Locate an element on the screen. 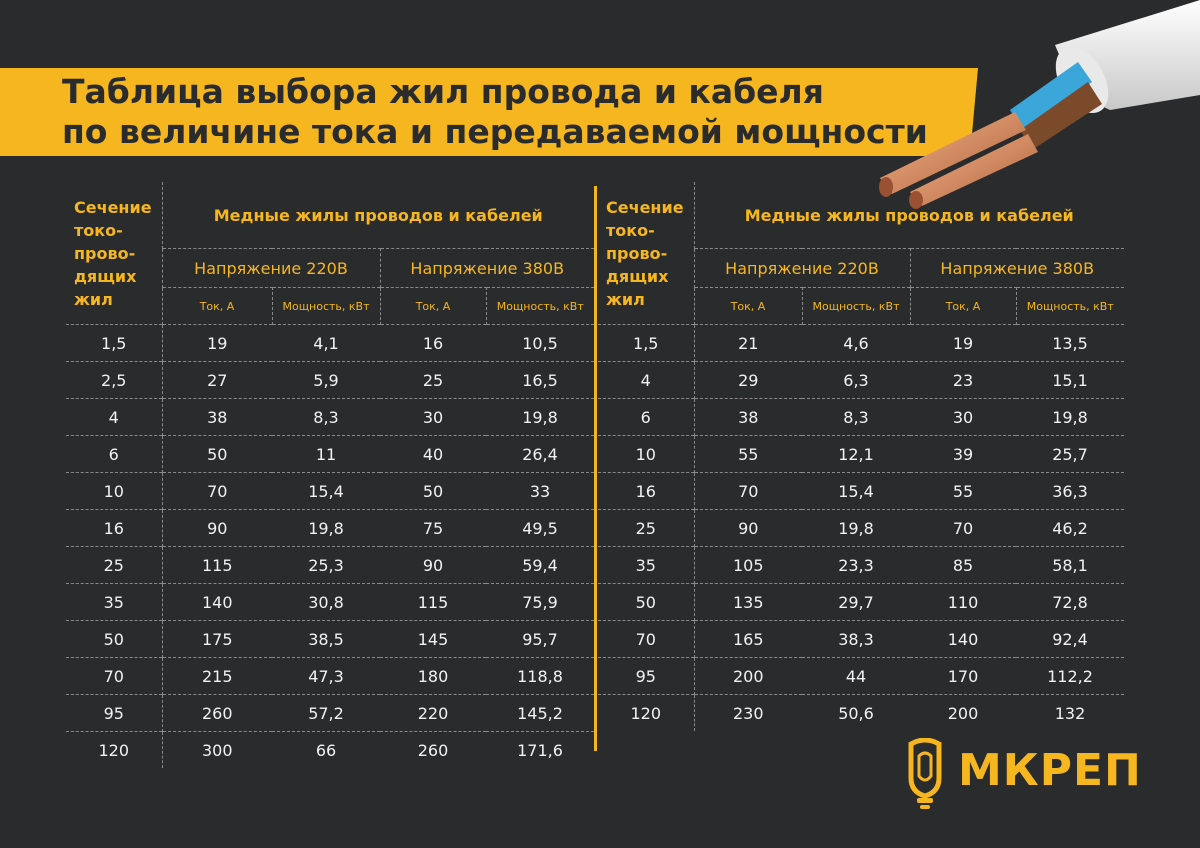  header-power-380-left: Мощность, кВт is located at coordinates (540, 306).